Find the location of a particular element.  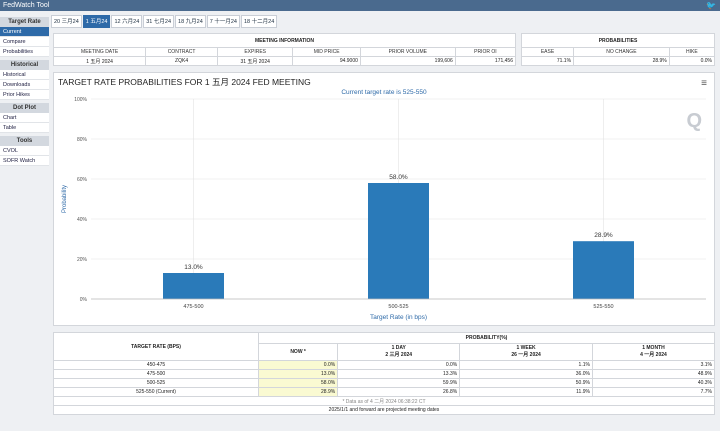

meeting-col-0: MEETING DATE is located at coordinates (99, 52).